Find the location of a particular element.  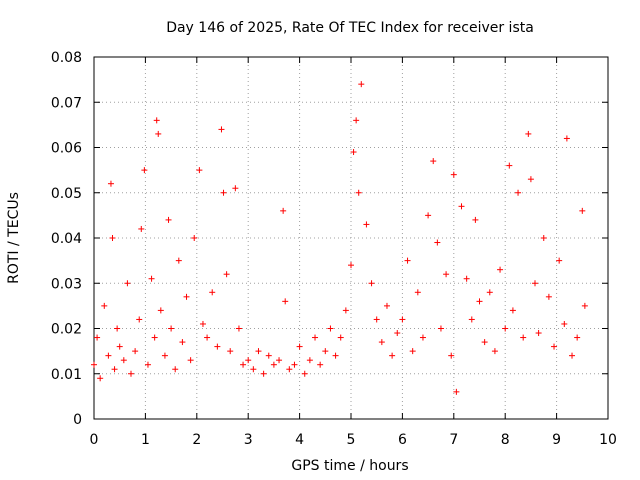

y-tick-label: 0.07 is located at coordinates (66, 103).